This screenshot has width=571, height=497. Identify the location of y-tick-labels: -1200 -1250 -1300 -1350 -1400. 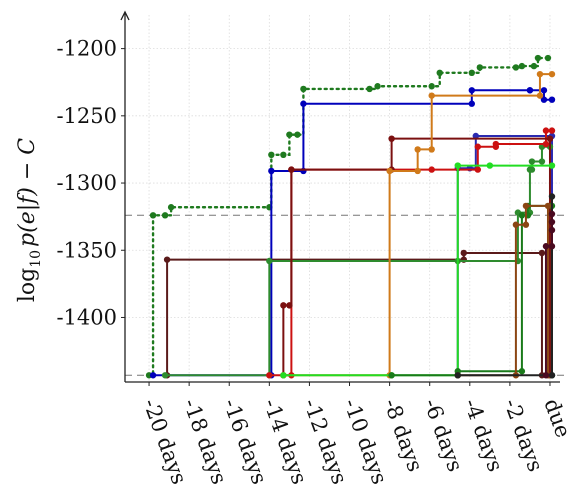
(90, 183).